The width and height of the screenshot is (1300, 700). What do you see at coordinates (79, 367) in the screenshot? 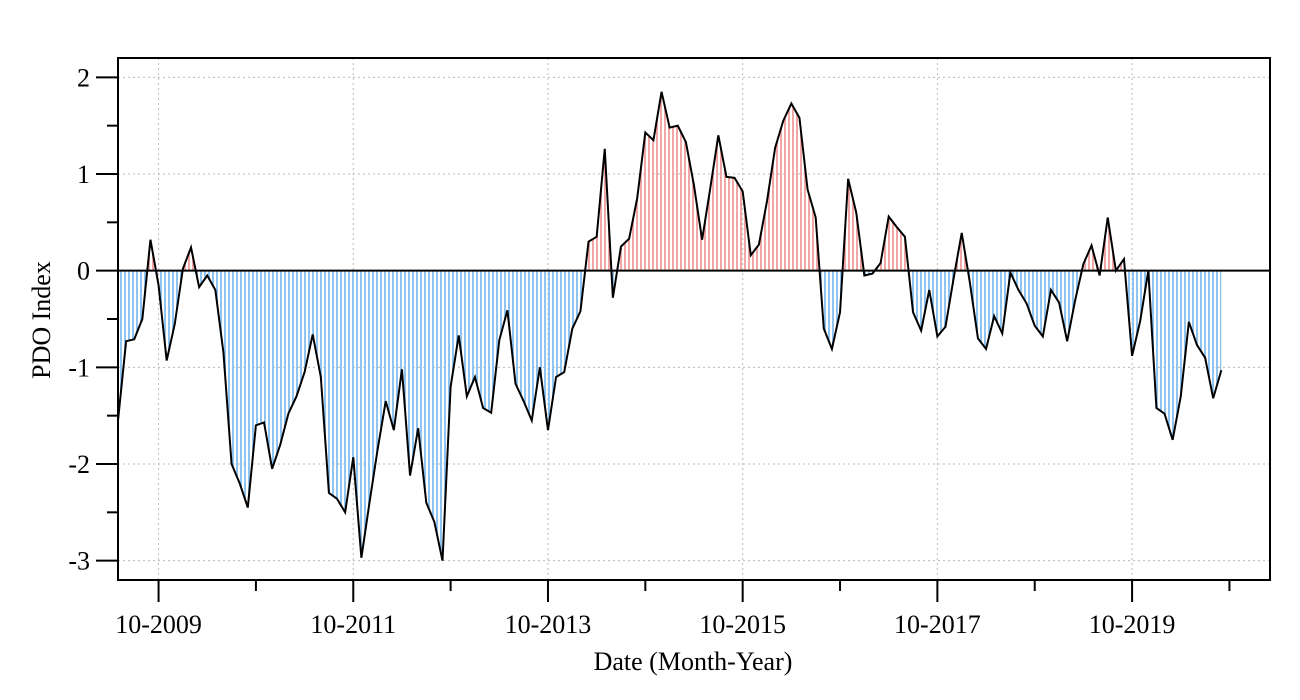
I see `y-tick-label: -1` at bounding box center [79, 367].